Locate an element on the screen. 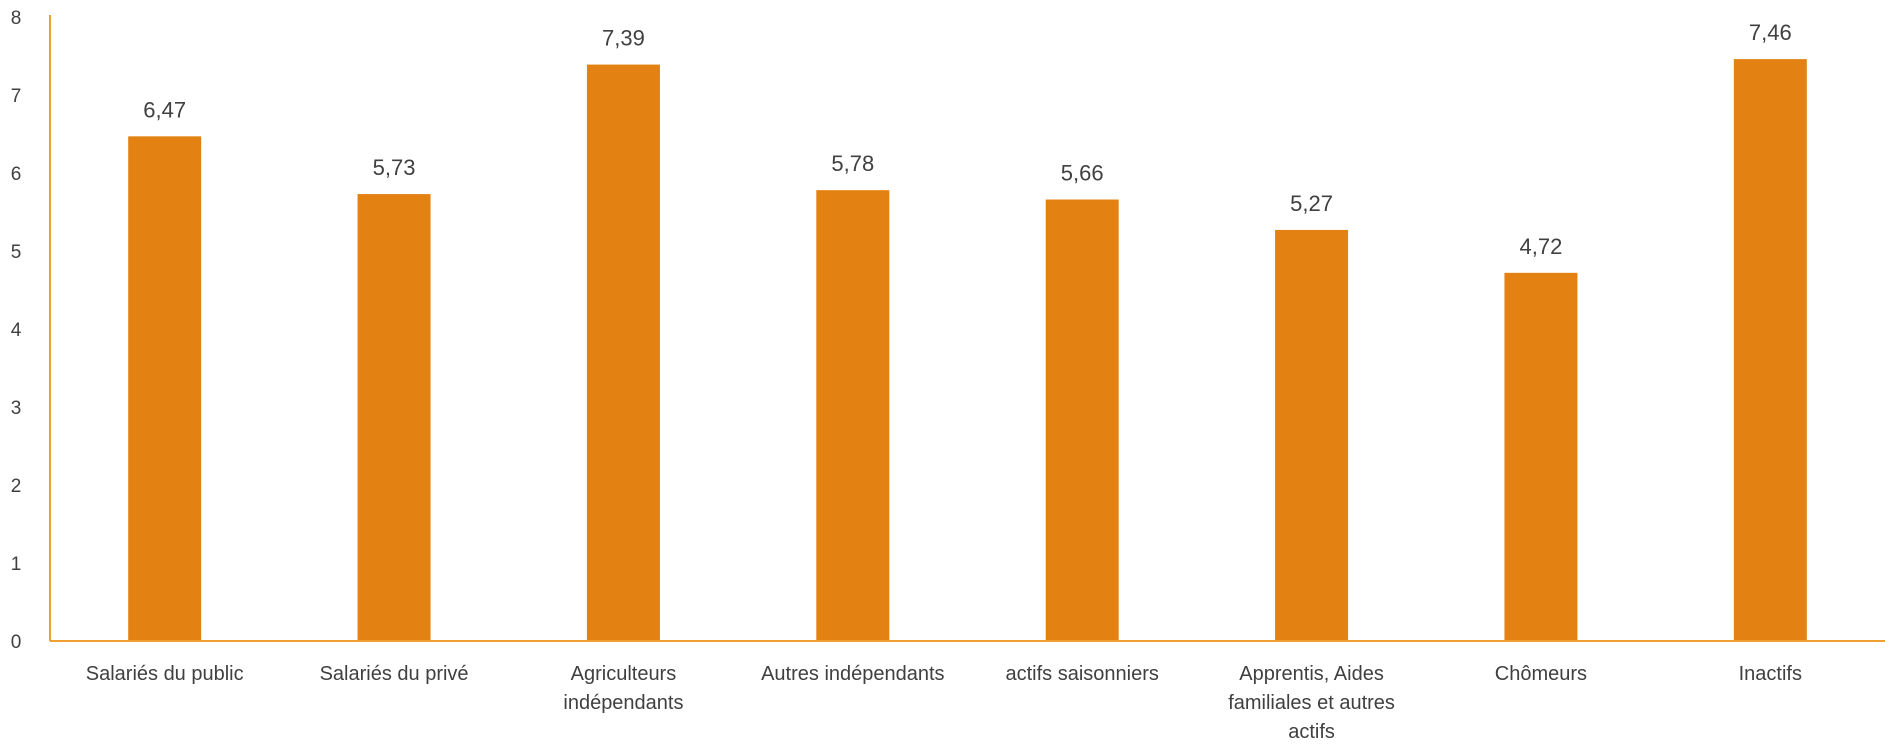 The image size is (1885, 746). y-tick-label: 7 is located at coordinates (16, 96).